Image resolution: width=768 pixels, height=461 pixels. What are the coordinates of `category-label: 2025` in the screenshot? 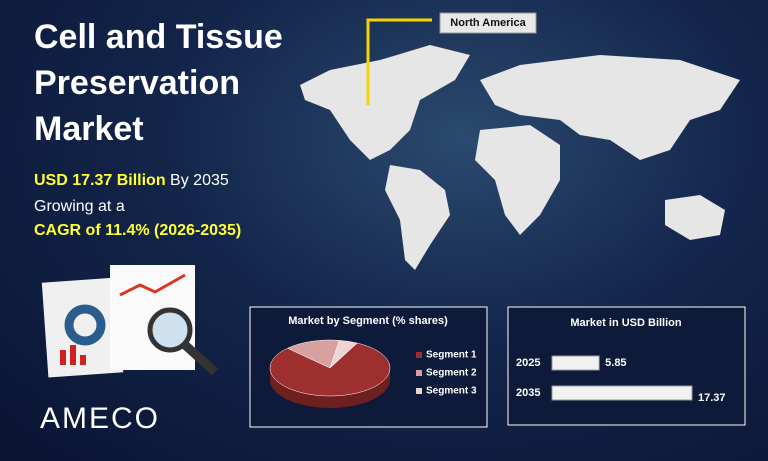 It's located at (528, 363).